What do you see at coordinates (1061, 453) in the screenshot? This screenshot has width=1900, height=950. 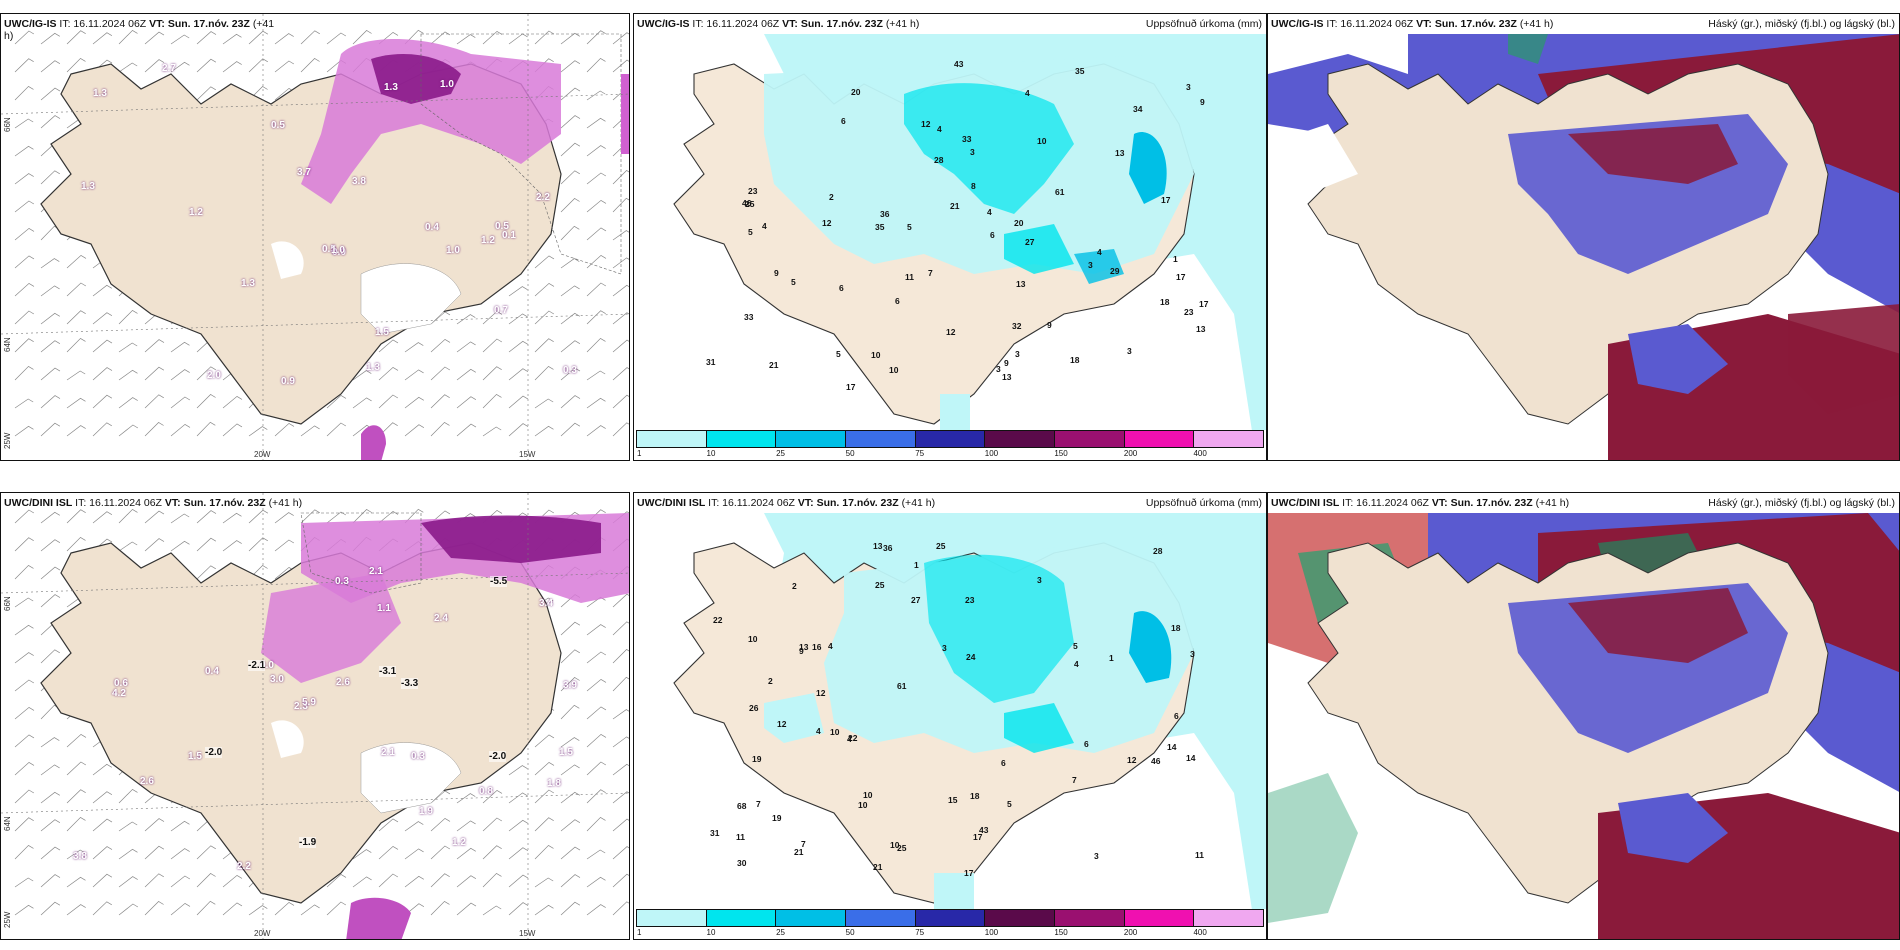 I see `colorbar-tick: 150` at bounding box center [1061, 453].